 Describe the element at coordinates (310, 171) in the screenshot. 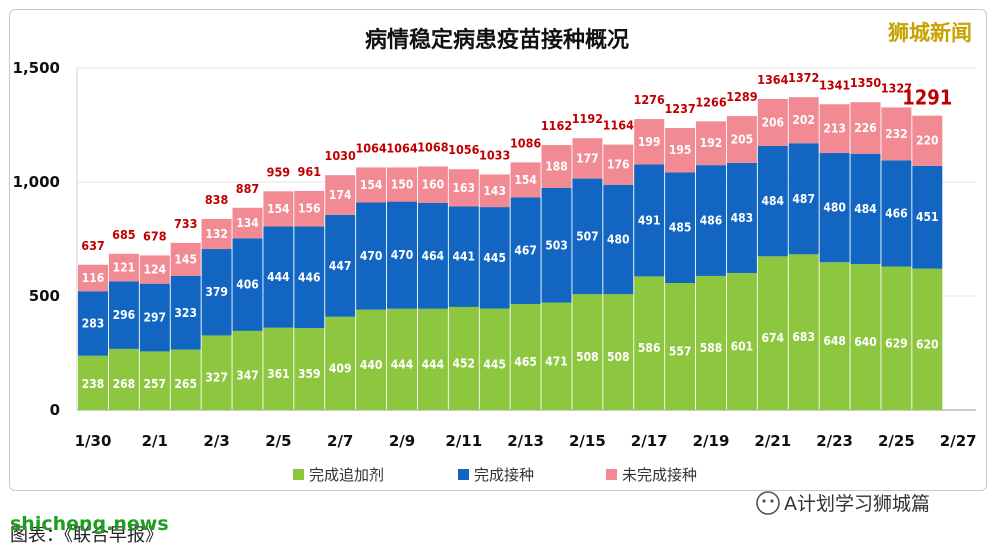

I see `total-label: 961` at that location.